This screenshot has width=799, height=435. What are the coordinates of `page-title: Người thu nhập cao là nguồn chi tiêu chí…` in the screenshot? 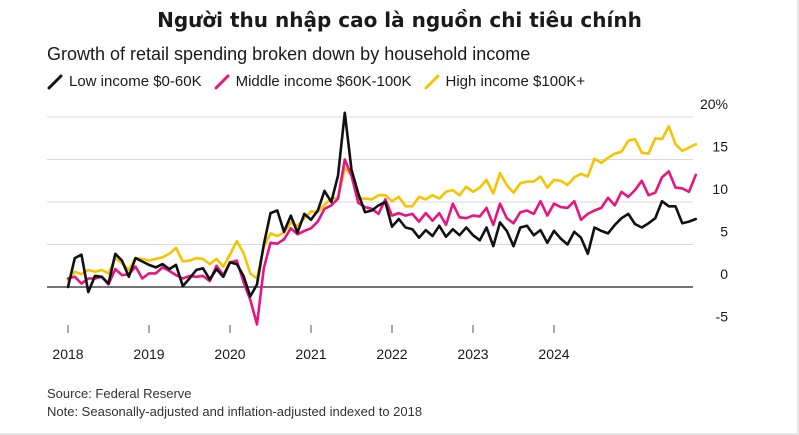 It's located at (399, 20).